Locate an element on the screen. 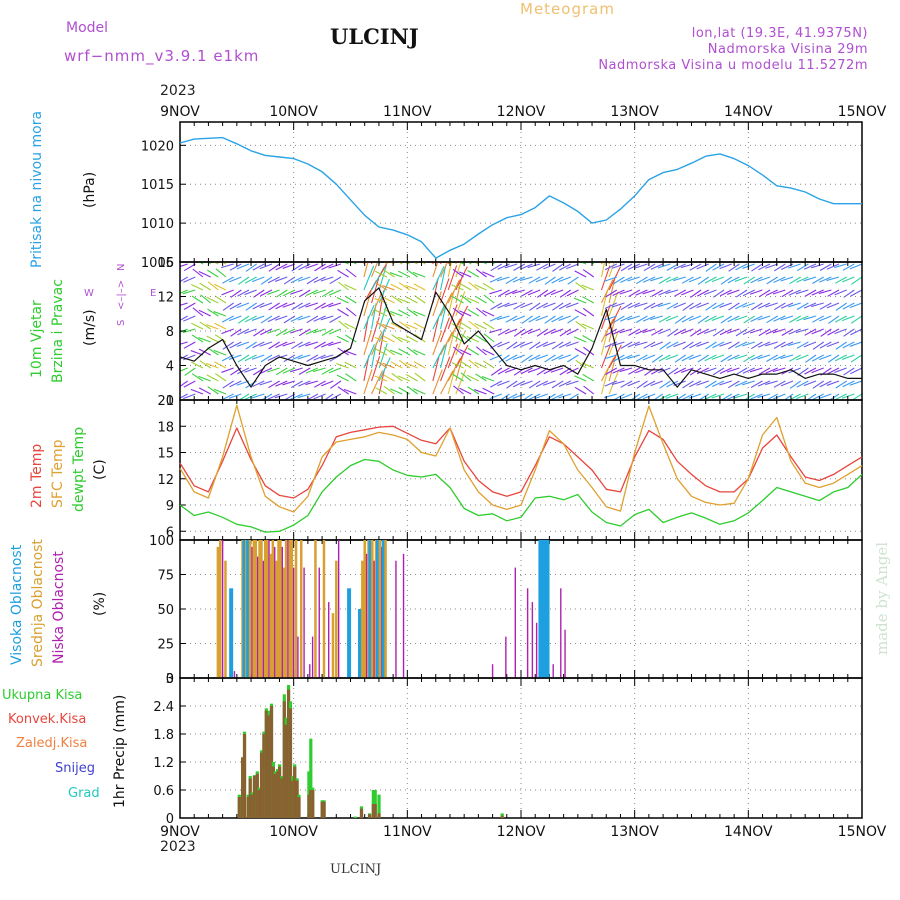 The height and width of the screenshot is (900, 900). temp-t2m-line is located at coordinates (521, 462).